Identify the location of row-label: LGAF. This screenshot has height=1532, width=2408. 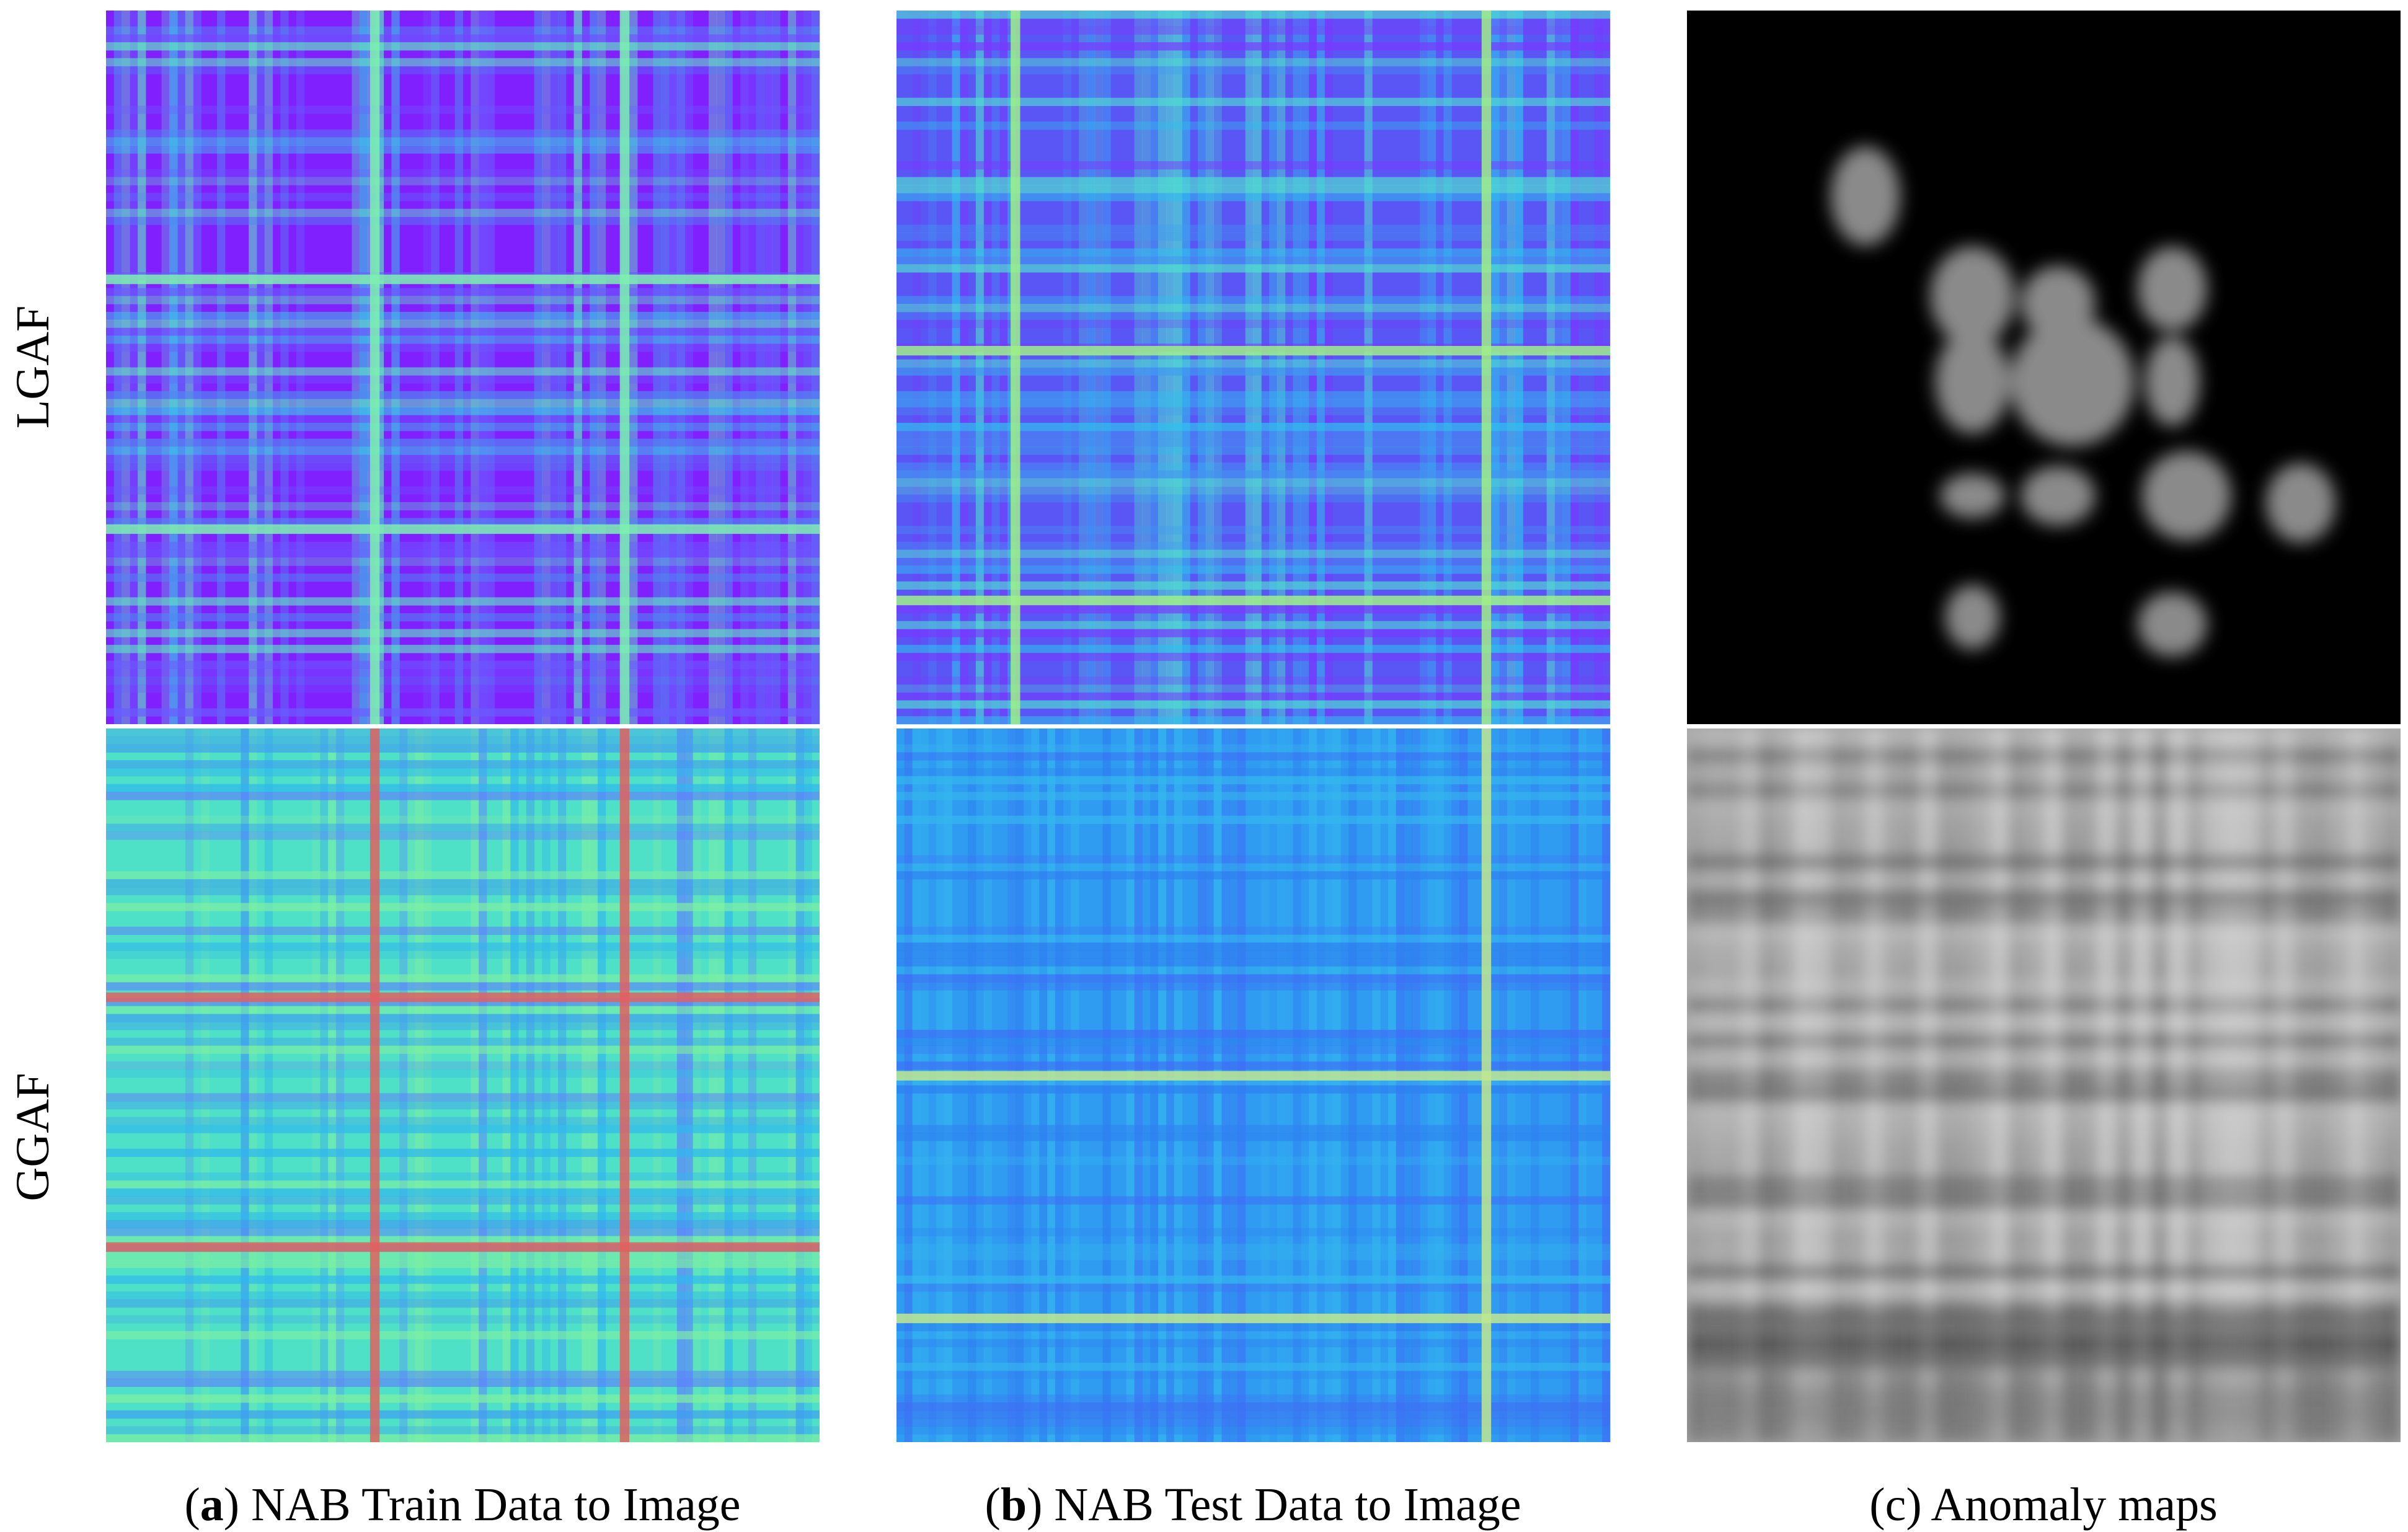
(33, 367).